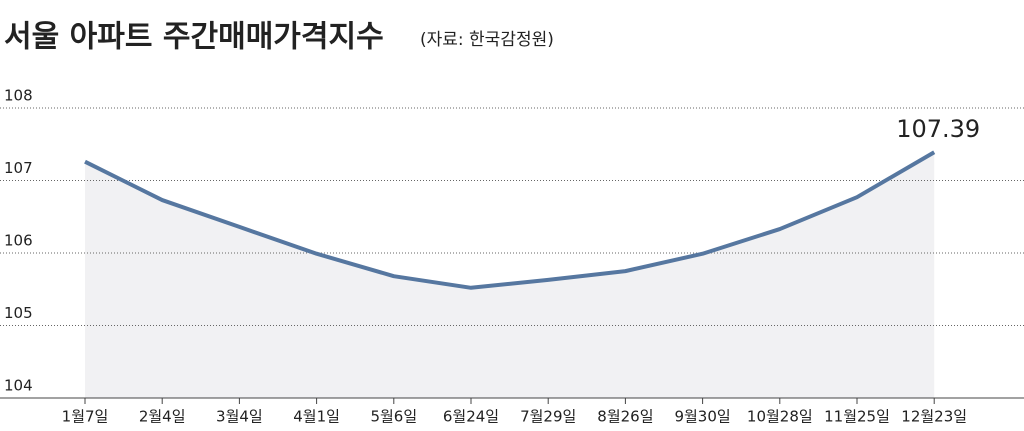  Describe the element at coordinates (18, 241) in the screenshot. I see `y-tick-label: 106` at that location.